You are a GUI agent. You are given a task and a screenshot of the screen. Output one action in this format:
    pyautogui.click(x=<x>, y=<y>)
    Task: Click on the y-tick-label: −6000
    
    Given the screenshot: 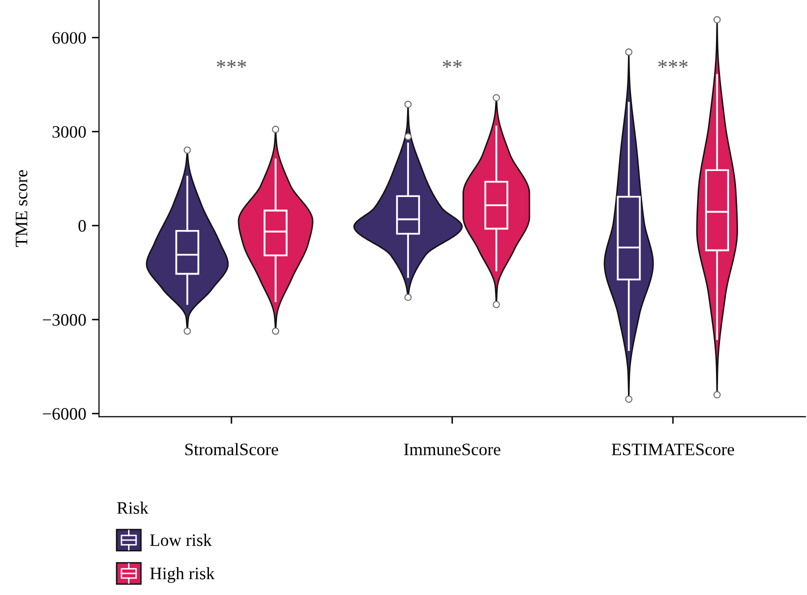 What is the action you would take?
    pyautogui.click(x=64, y=414)
    